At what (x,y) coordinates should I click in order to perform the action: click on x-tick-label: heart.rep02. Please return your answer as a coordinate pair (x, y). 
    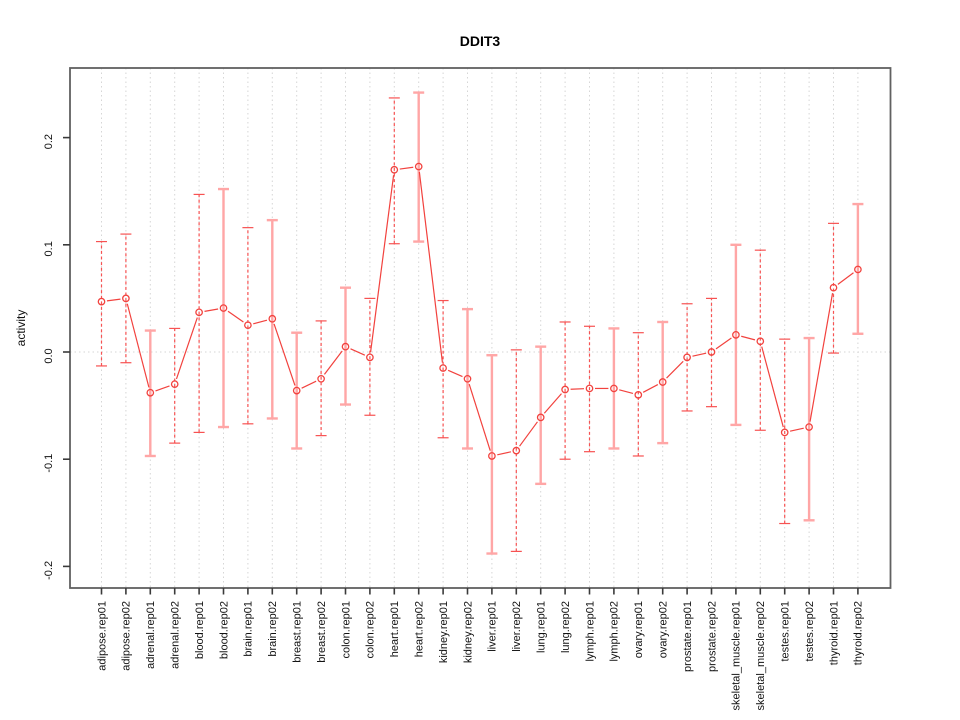
    Looking at the image, I should click on (420, 629).